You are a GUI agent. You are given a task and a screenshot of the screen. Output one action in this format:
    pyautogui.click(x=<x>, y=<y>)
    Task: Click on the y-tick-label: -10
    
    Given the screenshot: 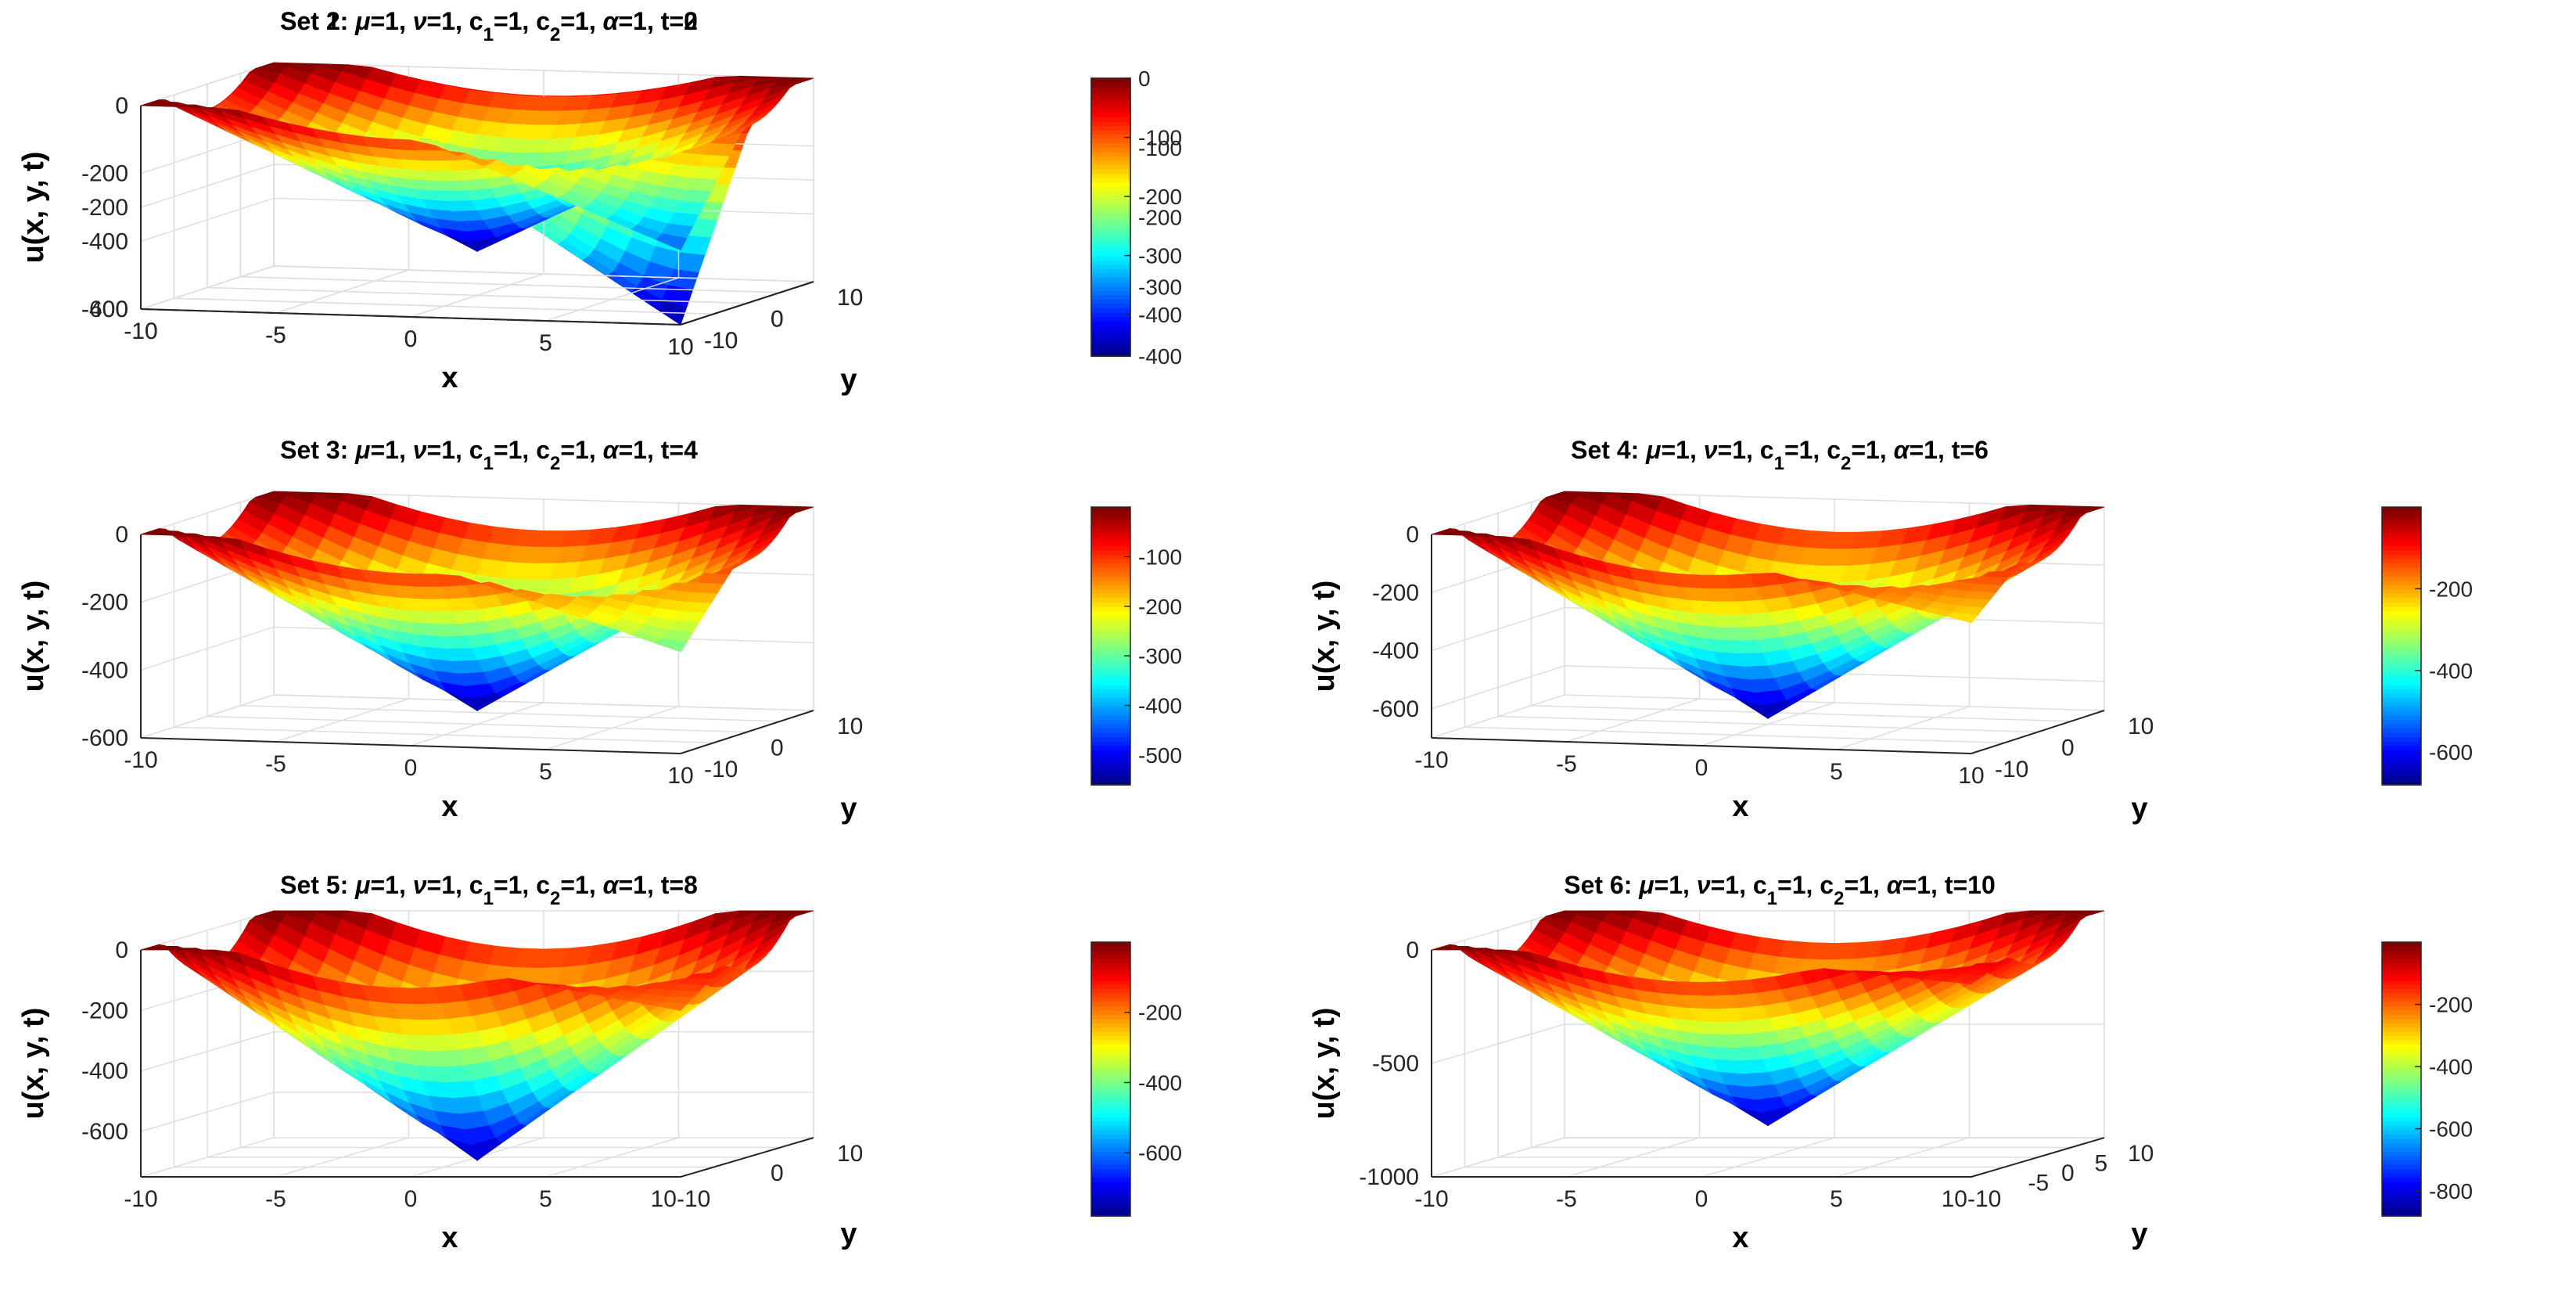 What is the action you would take?
    pyautogui.click(x=721, y=341)
    